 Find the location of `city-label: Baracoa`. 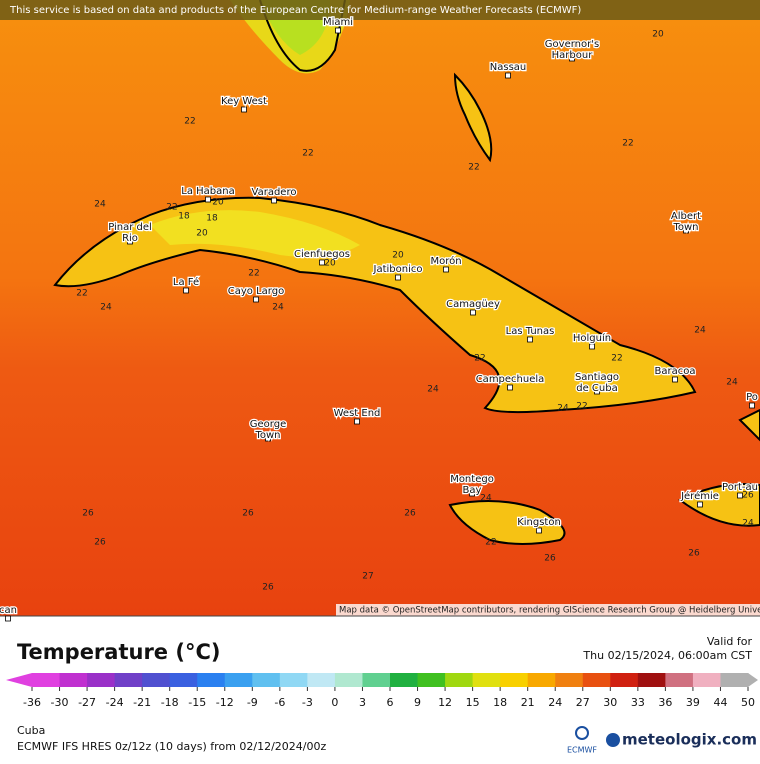

city-label: Baracoa is located at coordinates (675, 371).